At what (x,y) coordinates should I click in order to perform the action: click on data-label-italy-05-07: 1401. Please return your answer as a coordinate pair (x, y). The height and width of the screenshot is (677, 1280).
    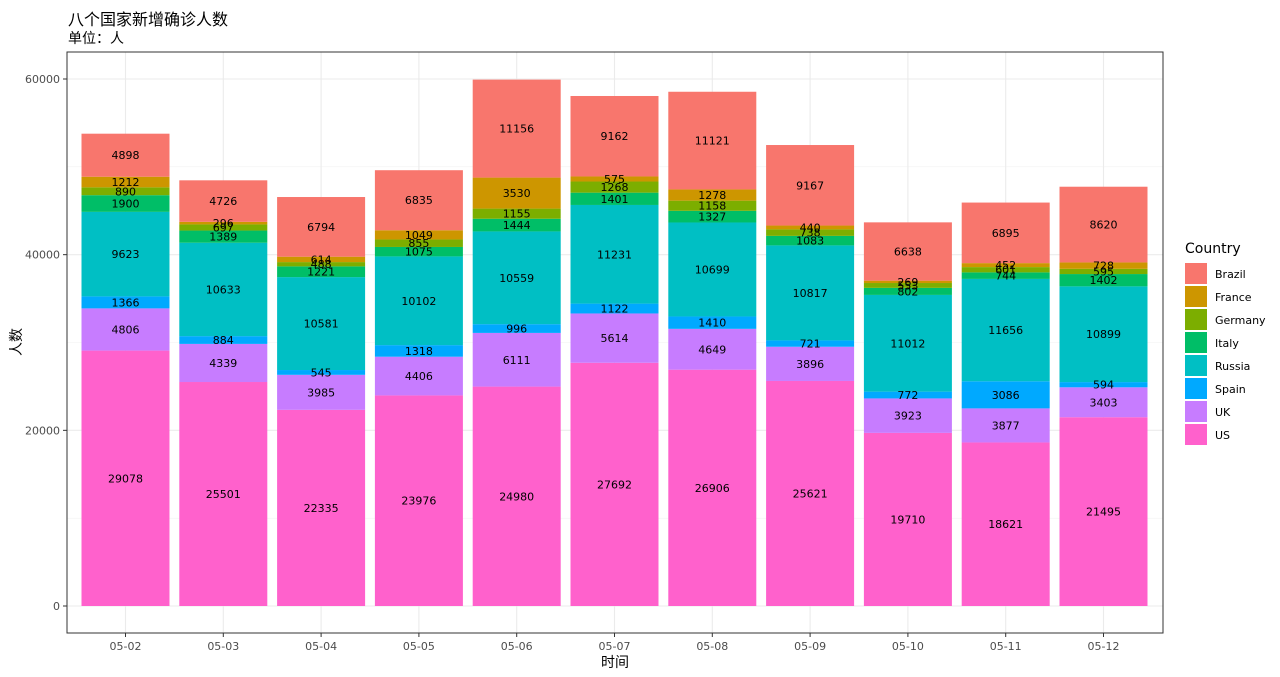
    Looking at the image, I should click on (615, 199).